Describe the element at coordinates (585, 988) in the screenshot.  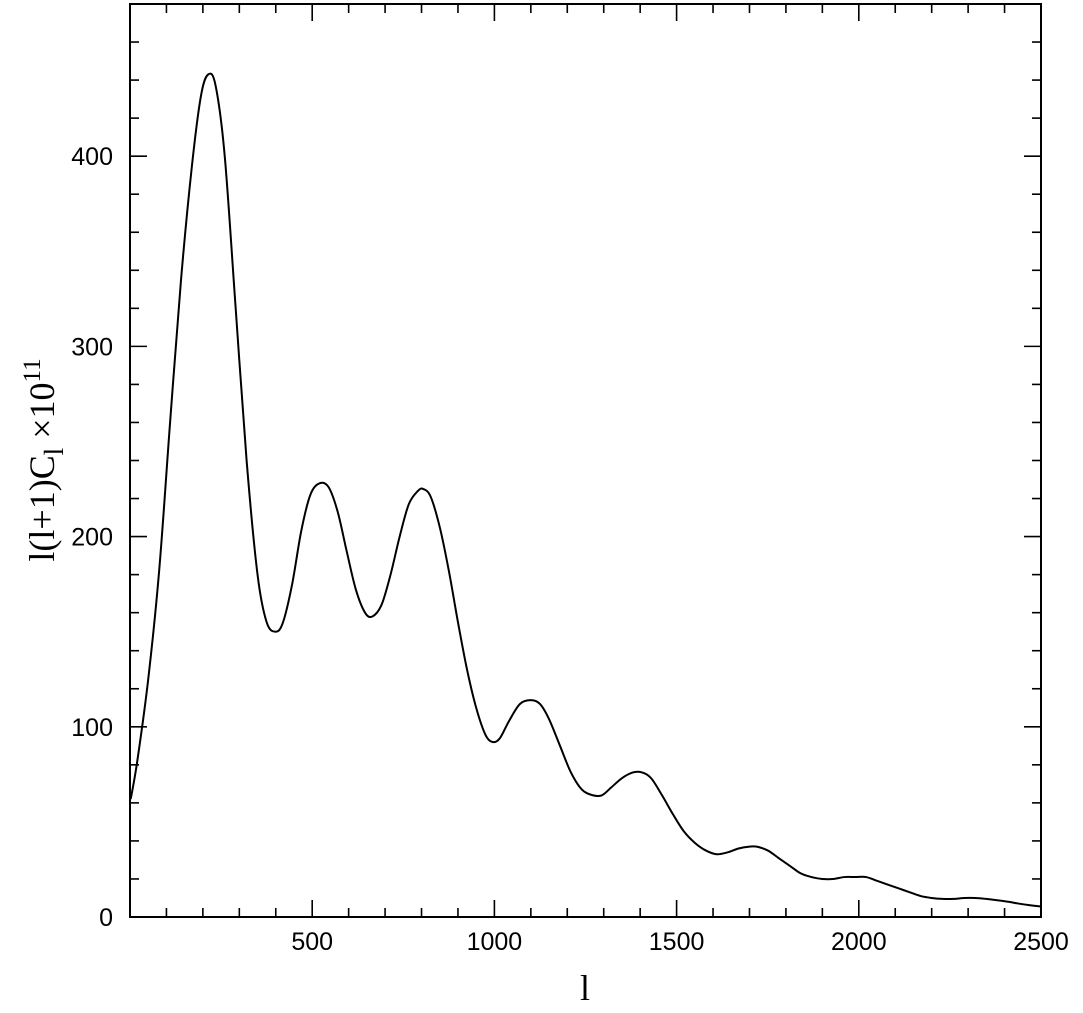
I see `x-axis-label: l` at that location.